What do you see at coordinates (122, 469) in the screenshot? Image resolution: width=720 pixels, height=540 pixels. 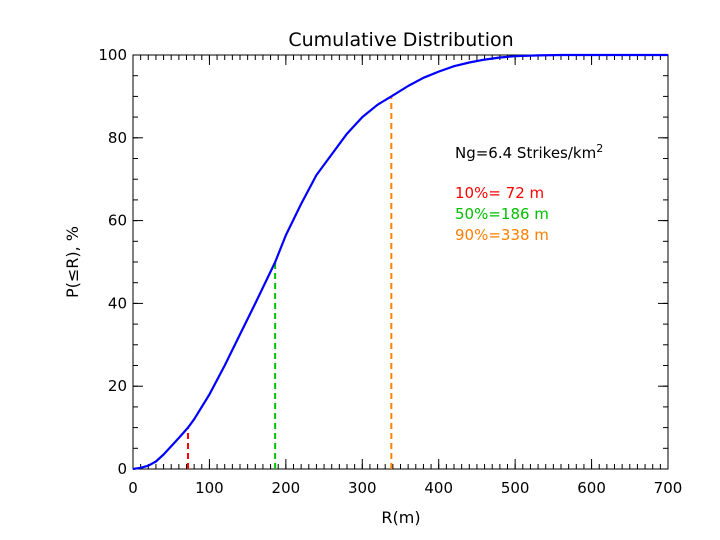 I see `y-tick-label: 0` at bounding box center [122, 469].